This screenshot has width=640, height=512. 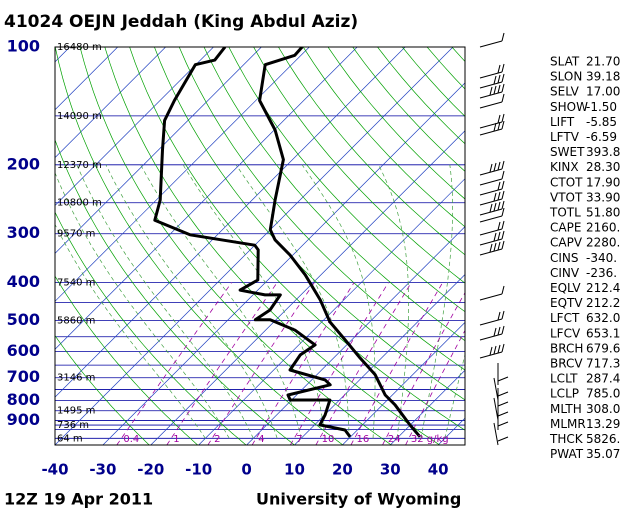 What do you see at coordinates (217, 439) in the screenshot?
I see `mixing-ratio-label: 2` at bounding box center [217, 439].